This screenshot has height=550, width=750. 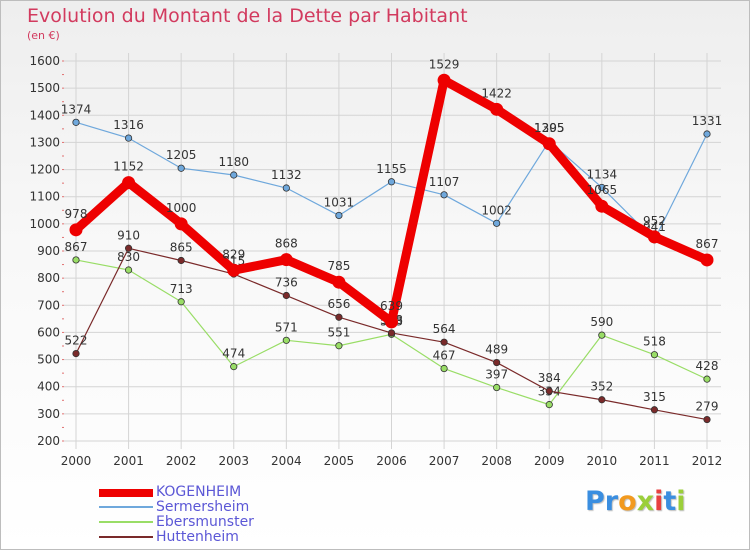 I want to click on data-label: 1152, so click(x=128, y=167).